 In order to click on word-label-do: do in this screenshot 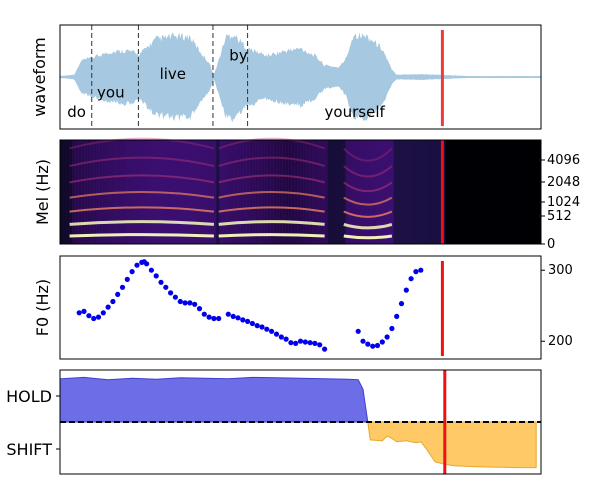, I will do `click(76, 112)`.